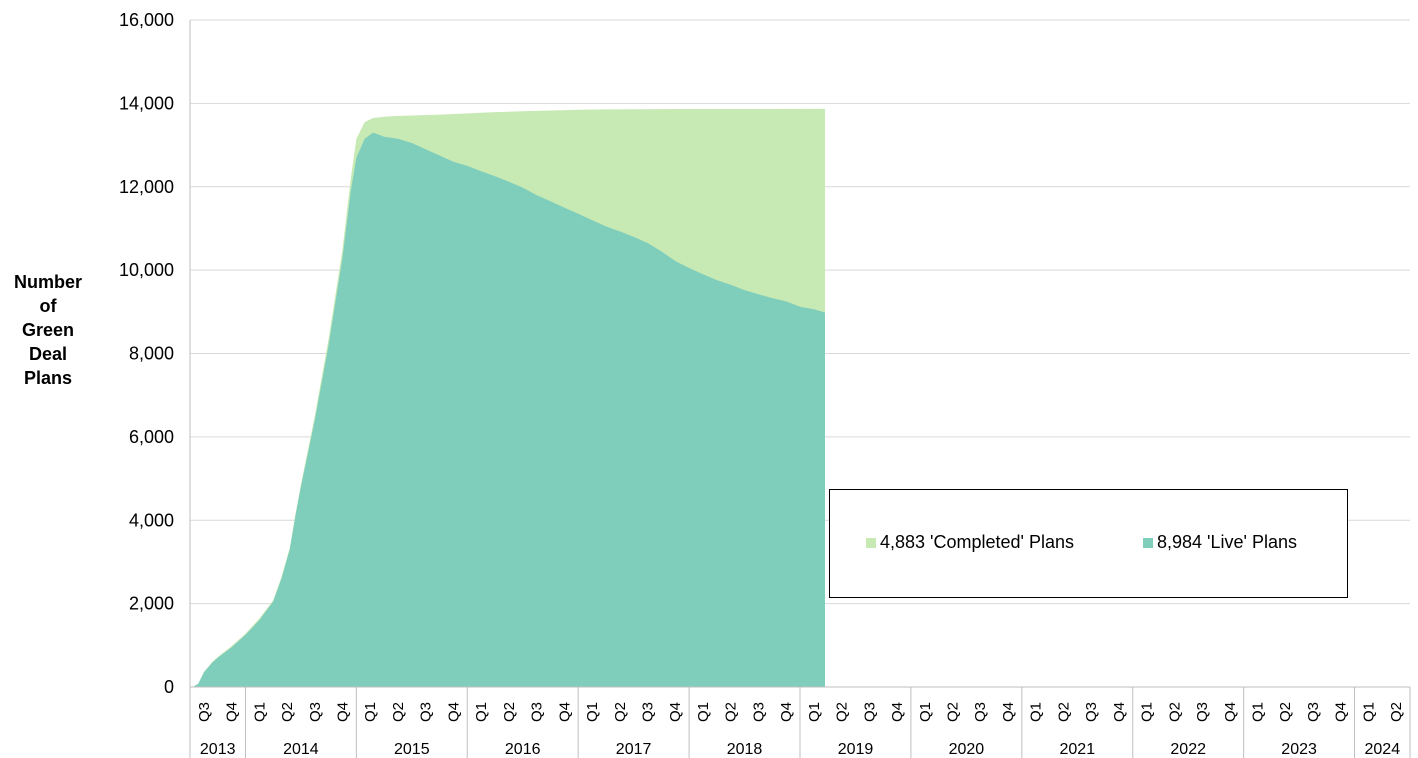  I want to click on x-year-label: 2021, so click(1078, 749).